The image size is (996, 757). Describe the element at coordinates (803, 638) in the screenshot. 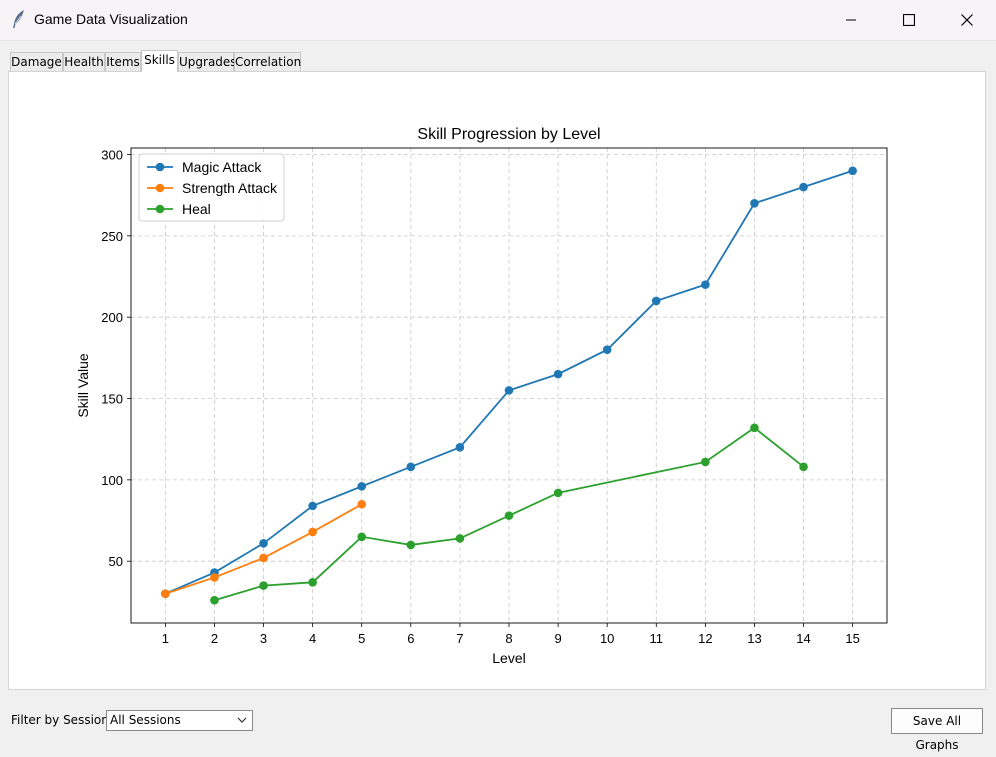

I see `x-tick-label: 14` at that location.